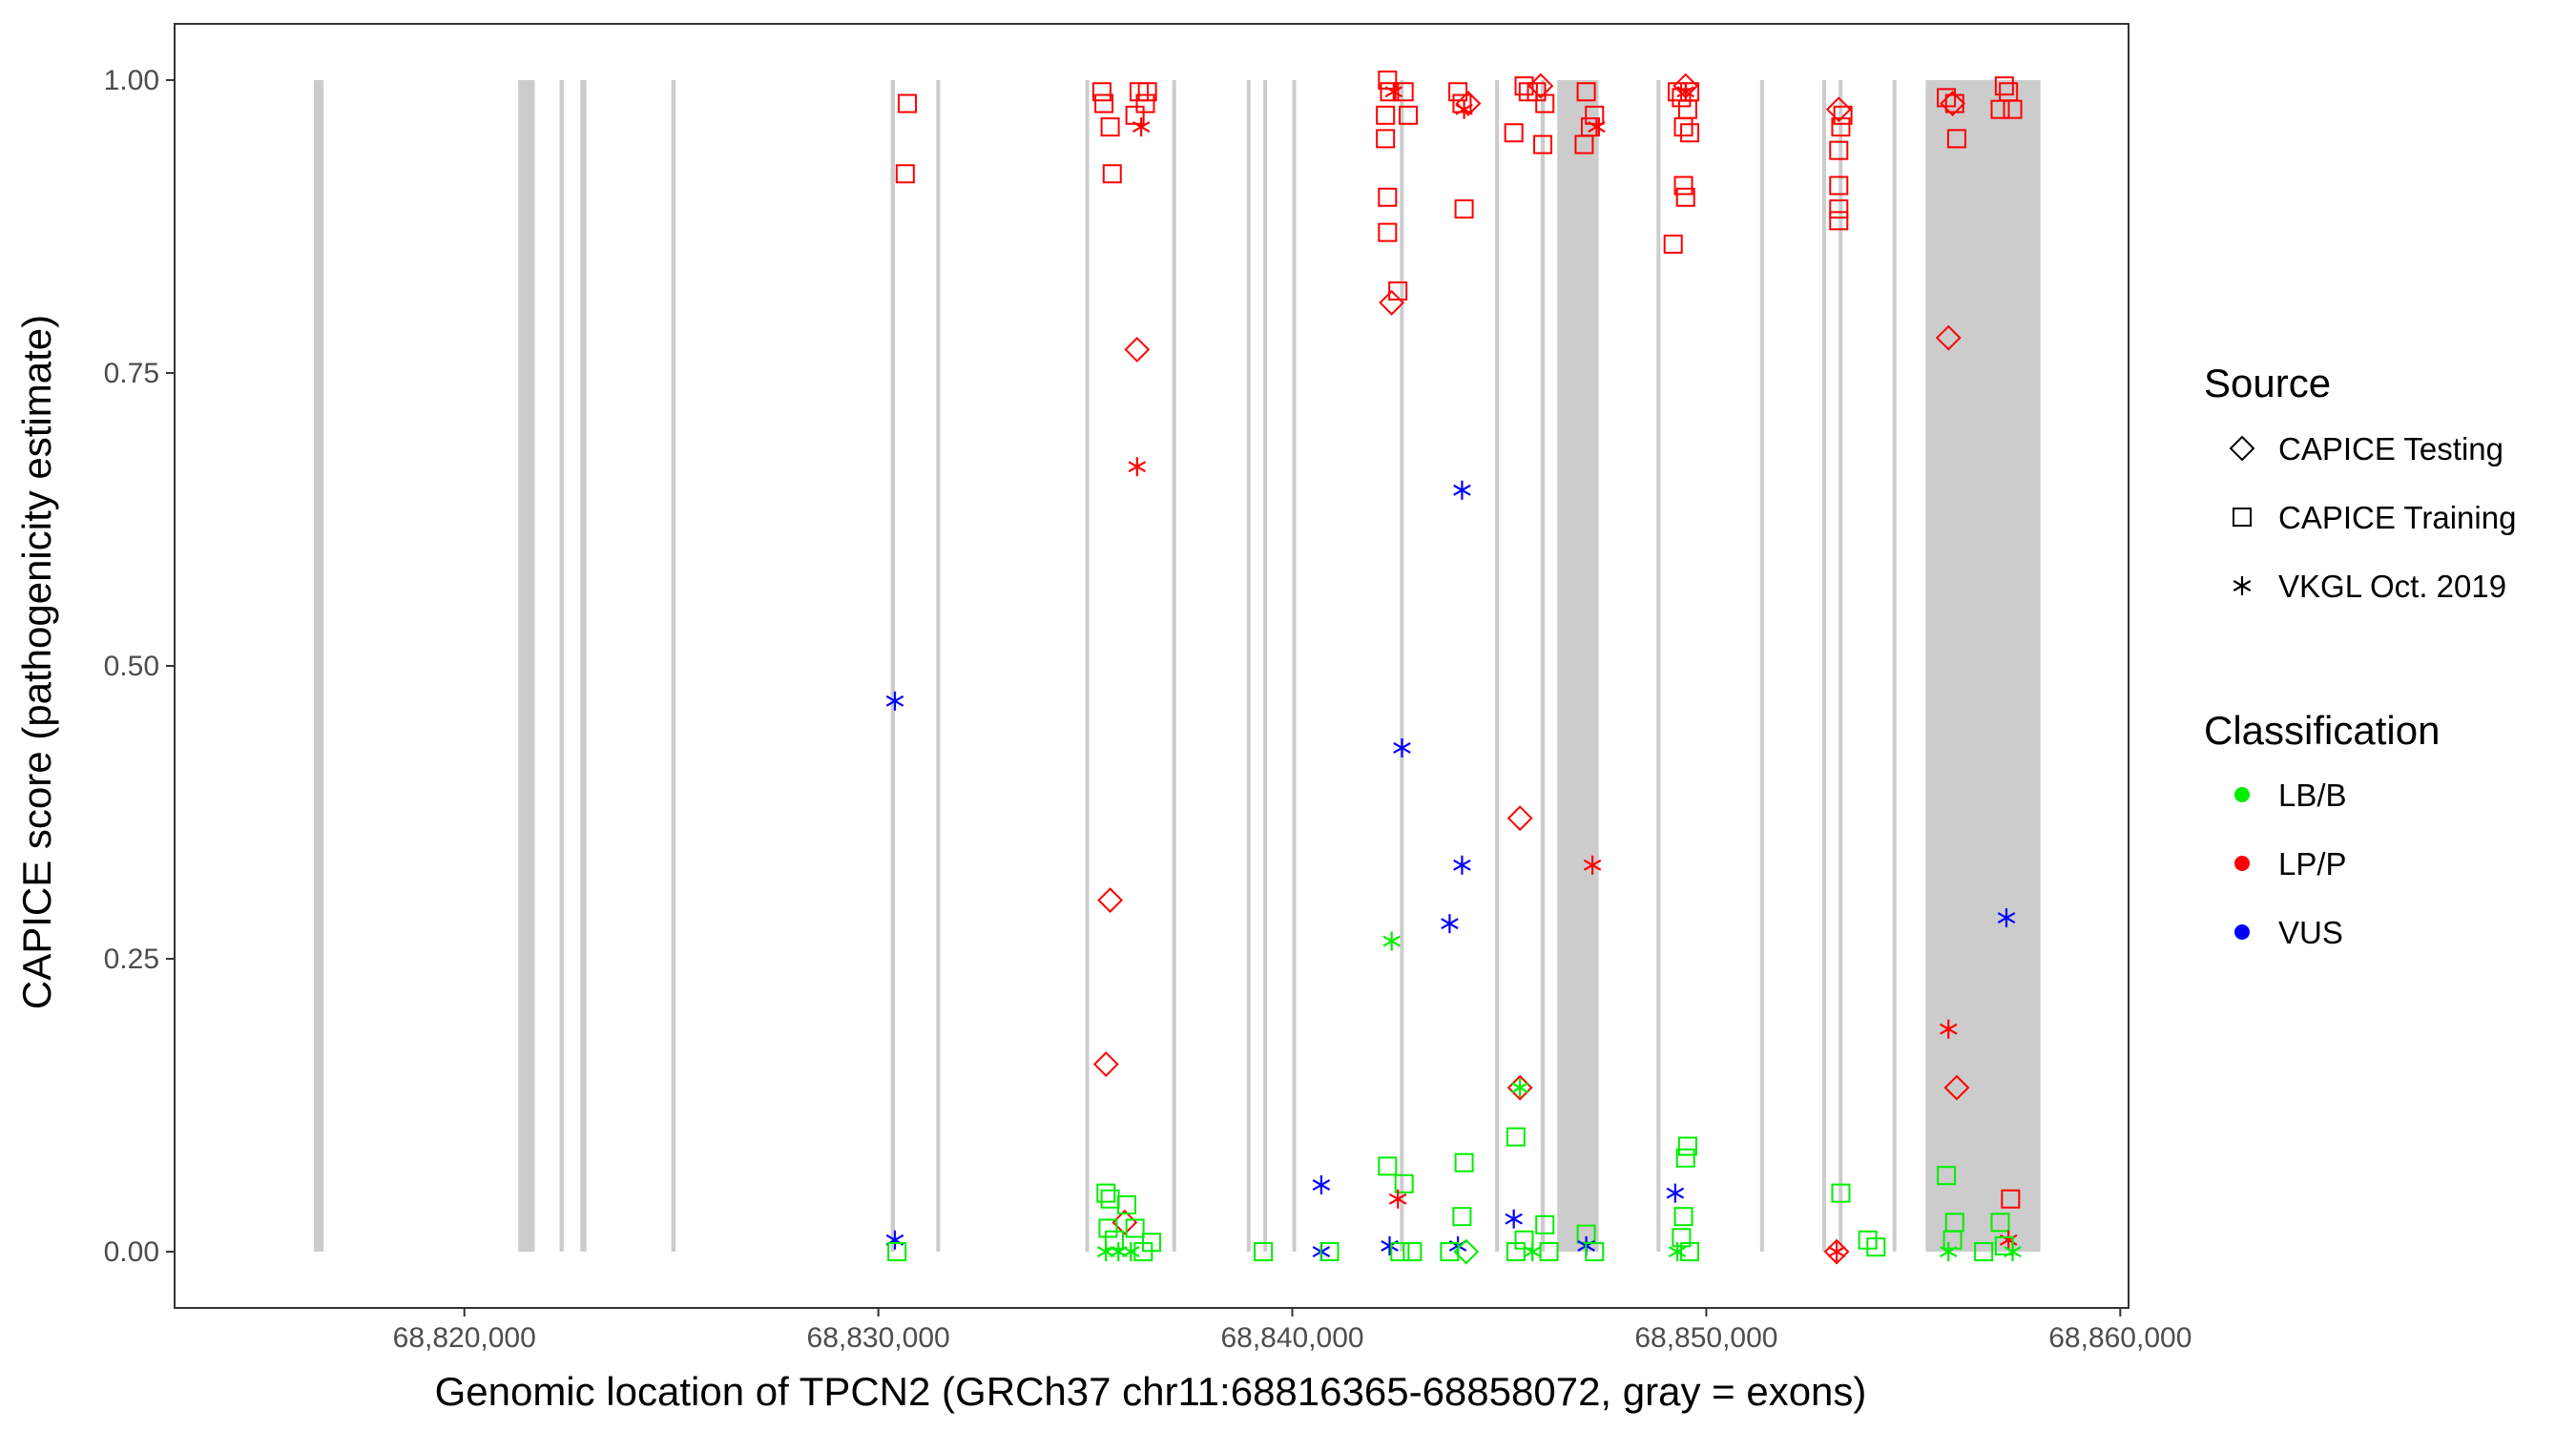 The width and height of the screenshot is (2576, 1431). Describe the element at coordinates (131, 373) in the screenshot. I see `y-tick-label: 0.75` at that location.